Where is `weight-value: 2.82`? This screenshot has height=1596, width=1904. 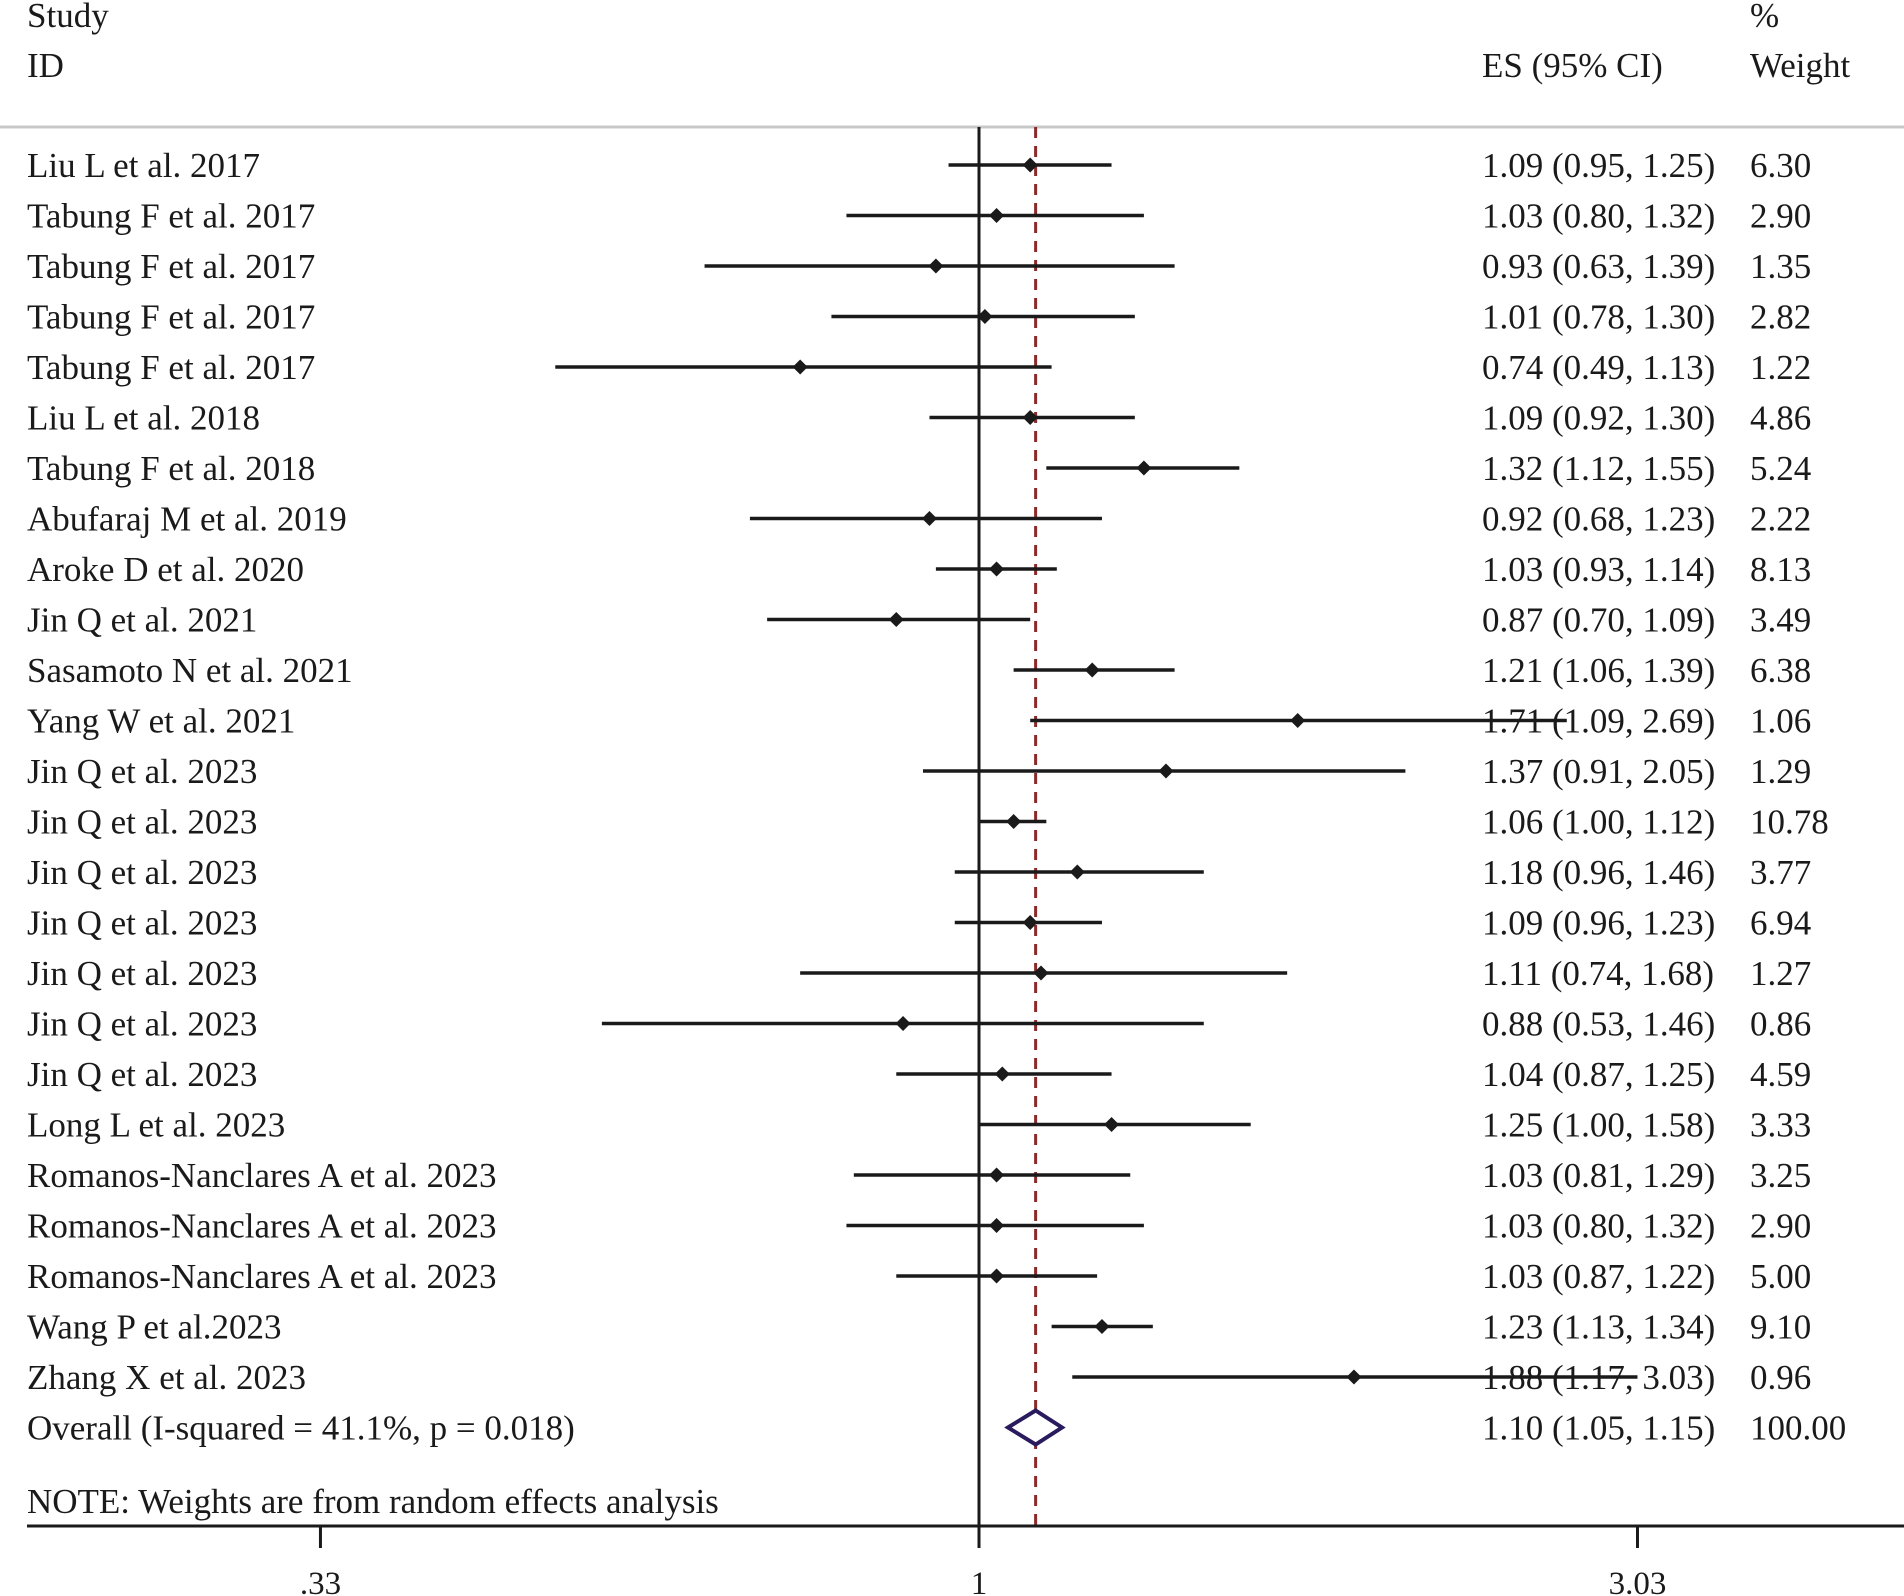 weight-value: 2.82 is located at coordinates (1780, 317).